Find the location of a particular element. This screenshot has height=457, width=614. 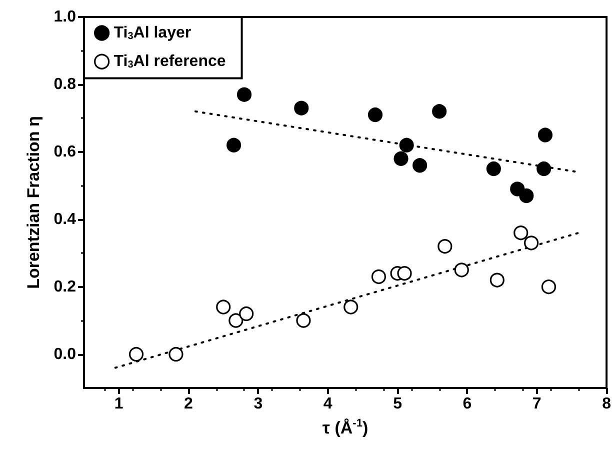

x-tick-label: 8 is located at coordinates (607, 404).